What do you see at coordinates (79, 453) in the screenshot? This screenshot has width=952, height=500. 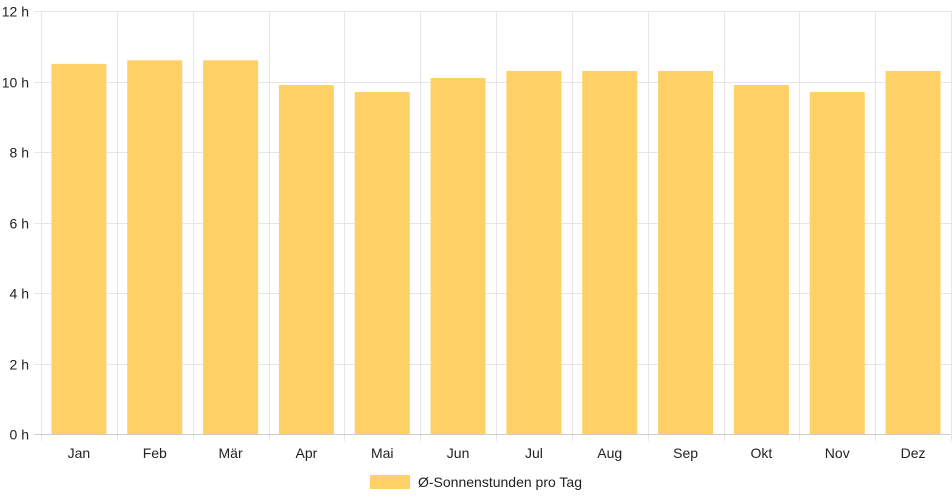 I see `x-tick-label: Jan` at bounding box center [79, 453].